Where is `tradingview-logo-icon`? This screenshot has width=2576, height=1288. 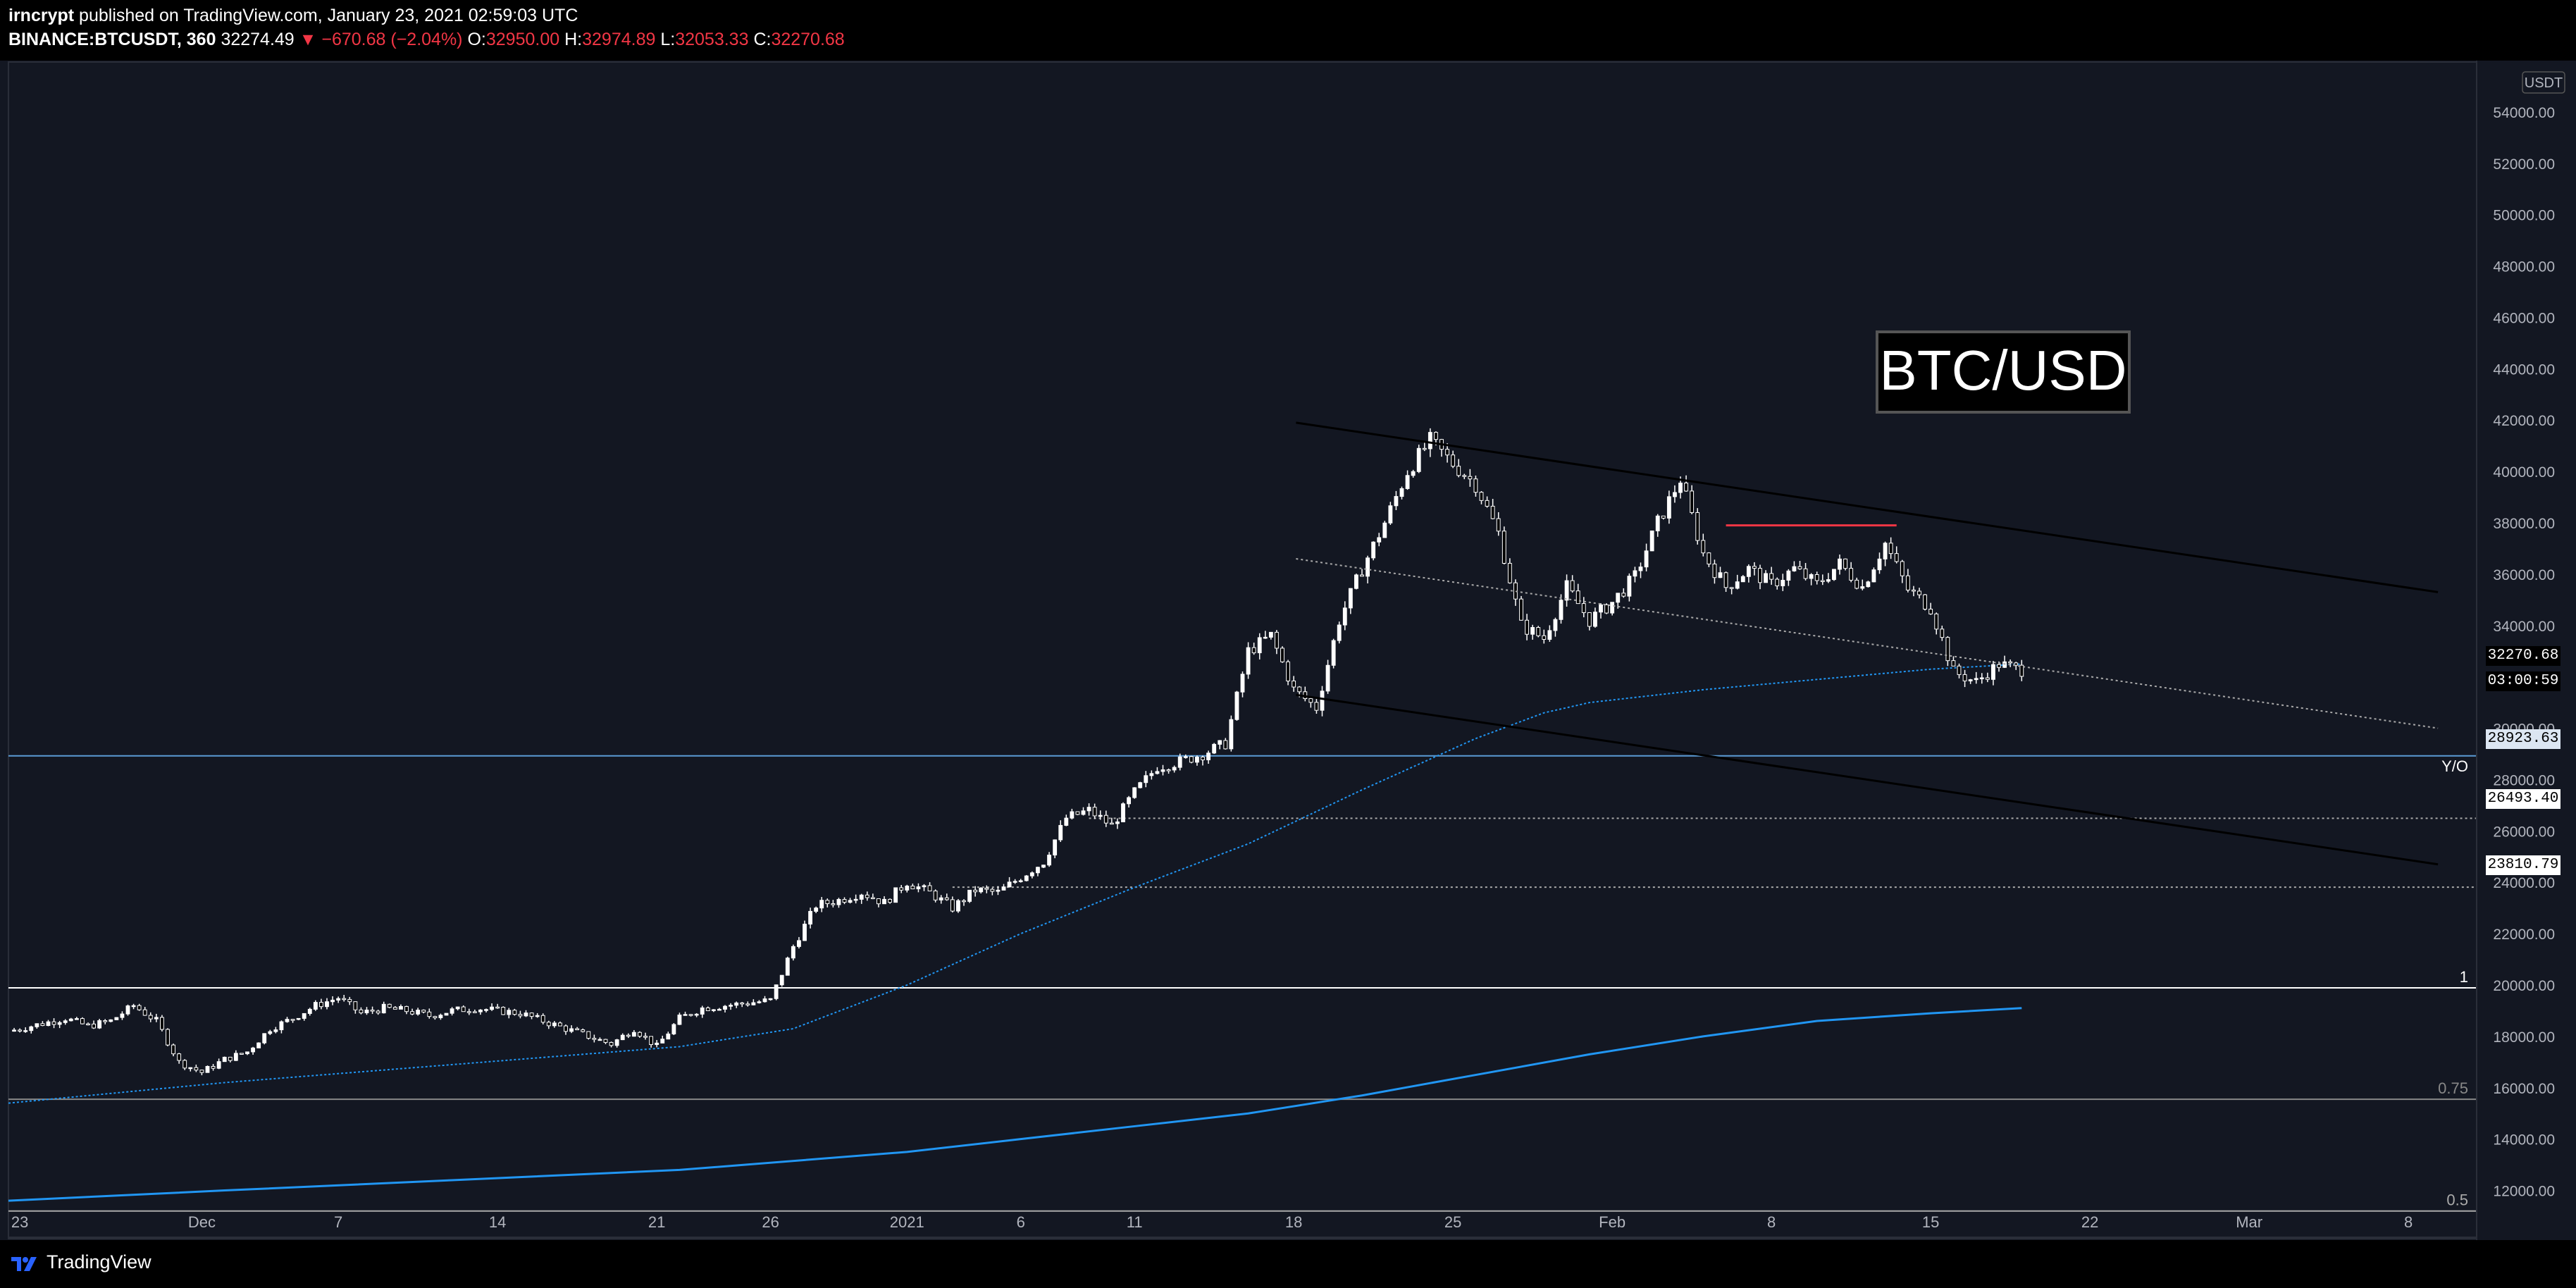 tradingview-logo-icon is located at coordinates (25, 1263).